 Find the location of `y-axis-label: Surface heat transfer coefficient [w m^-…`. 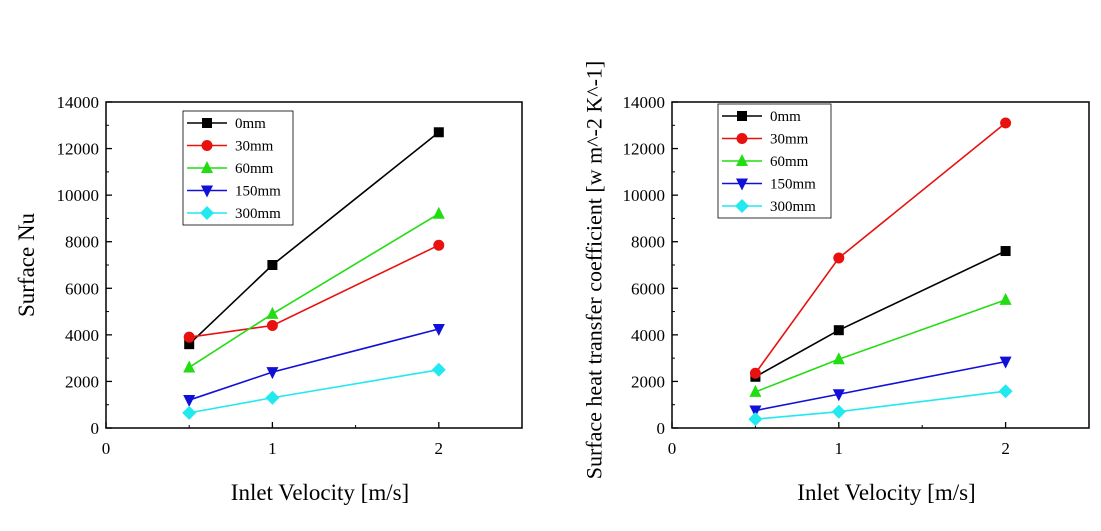

y-axis-label: Surface heat transfer coefficient [w m^-… is located at coordinates (594, 270).